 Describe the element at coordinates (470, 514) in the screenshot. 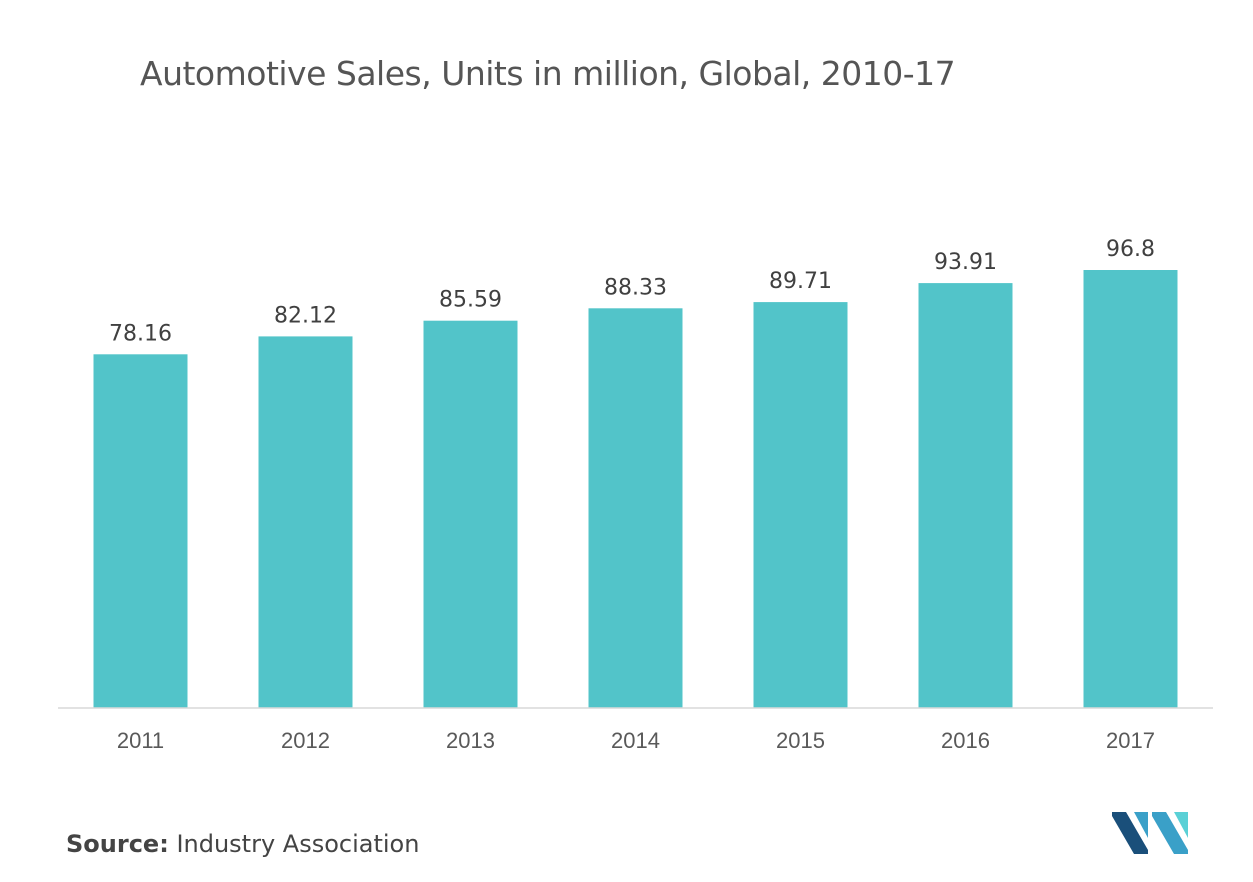

I see `bar-2013` at that location.